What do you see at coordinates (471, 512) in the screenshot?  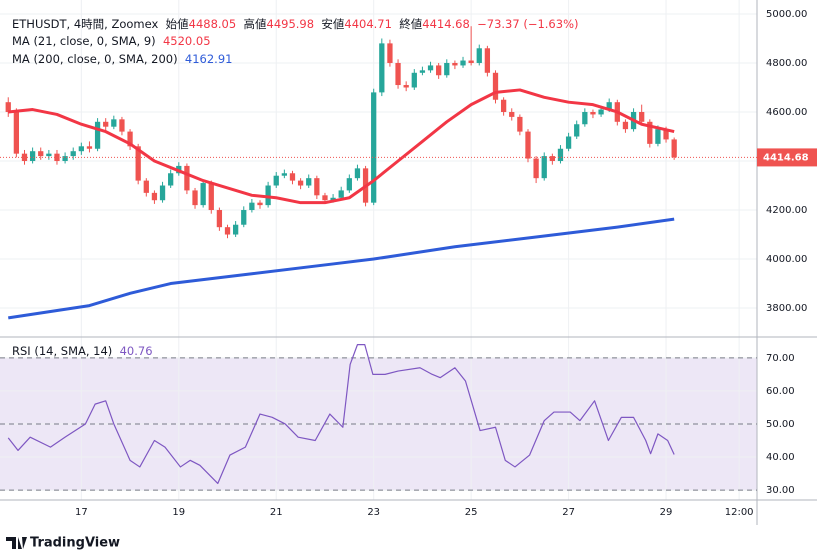 I see `x-tick-label: 25` at bounding box center [471, 512].